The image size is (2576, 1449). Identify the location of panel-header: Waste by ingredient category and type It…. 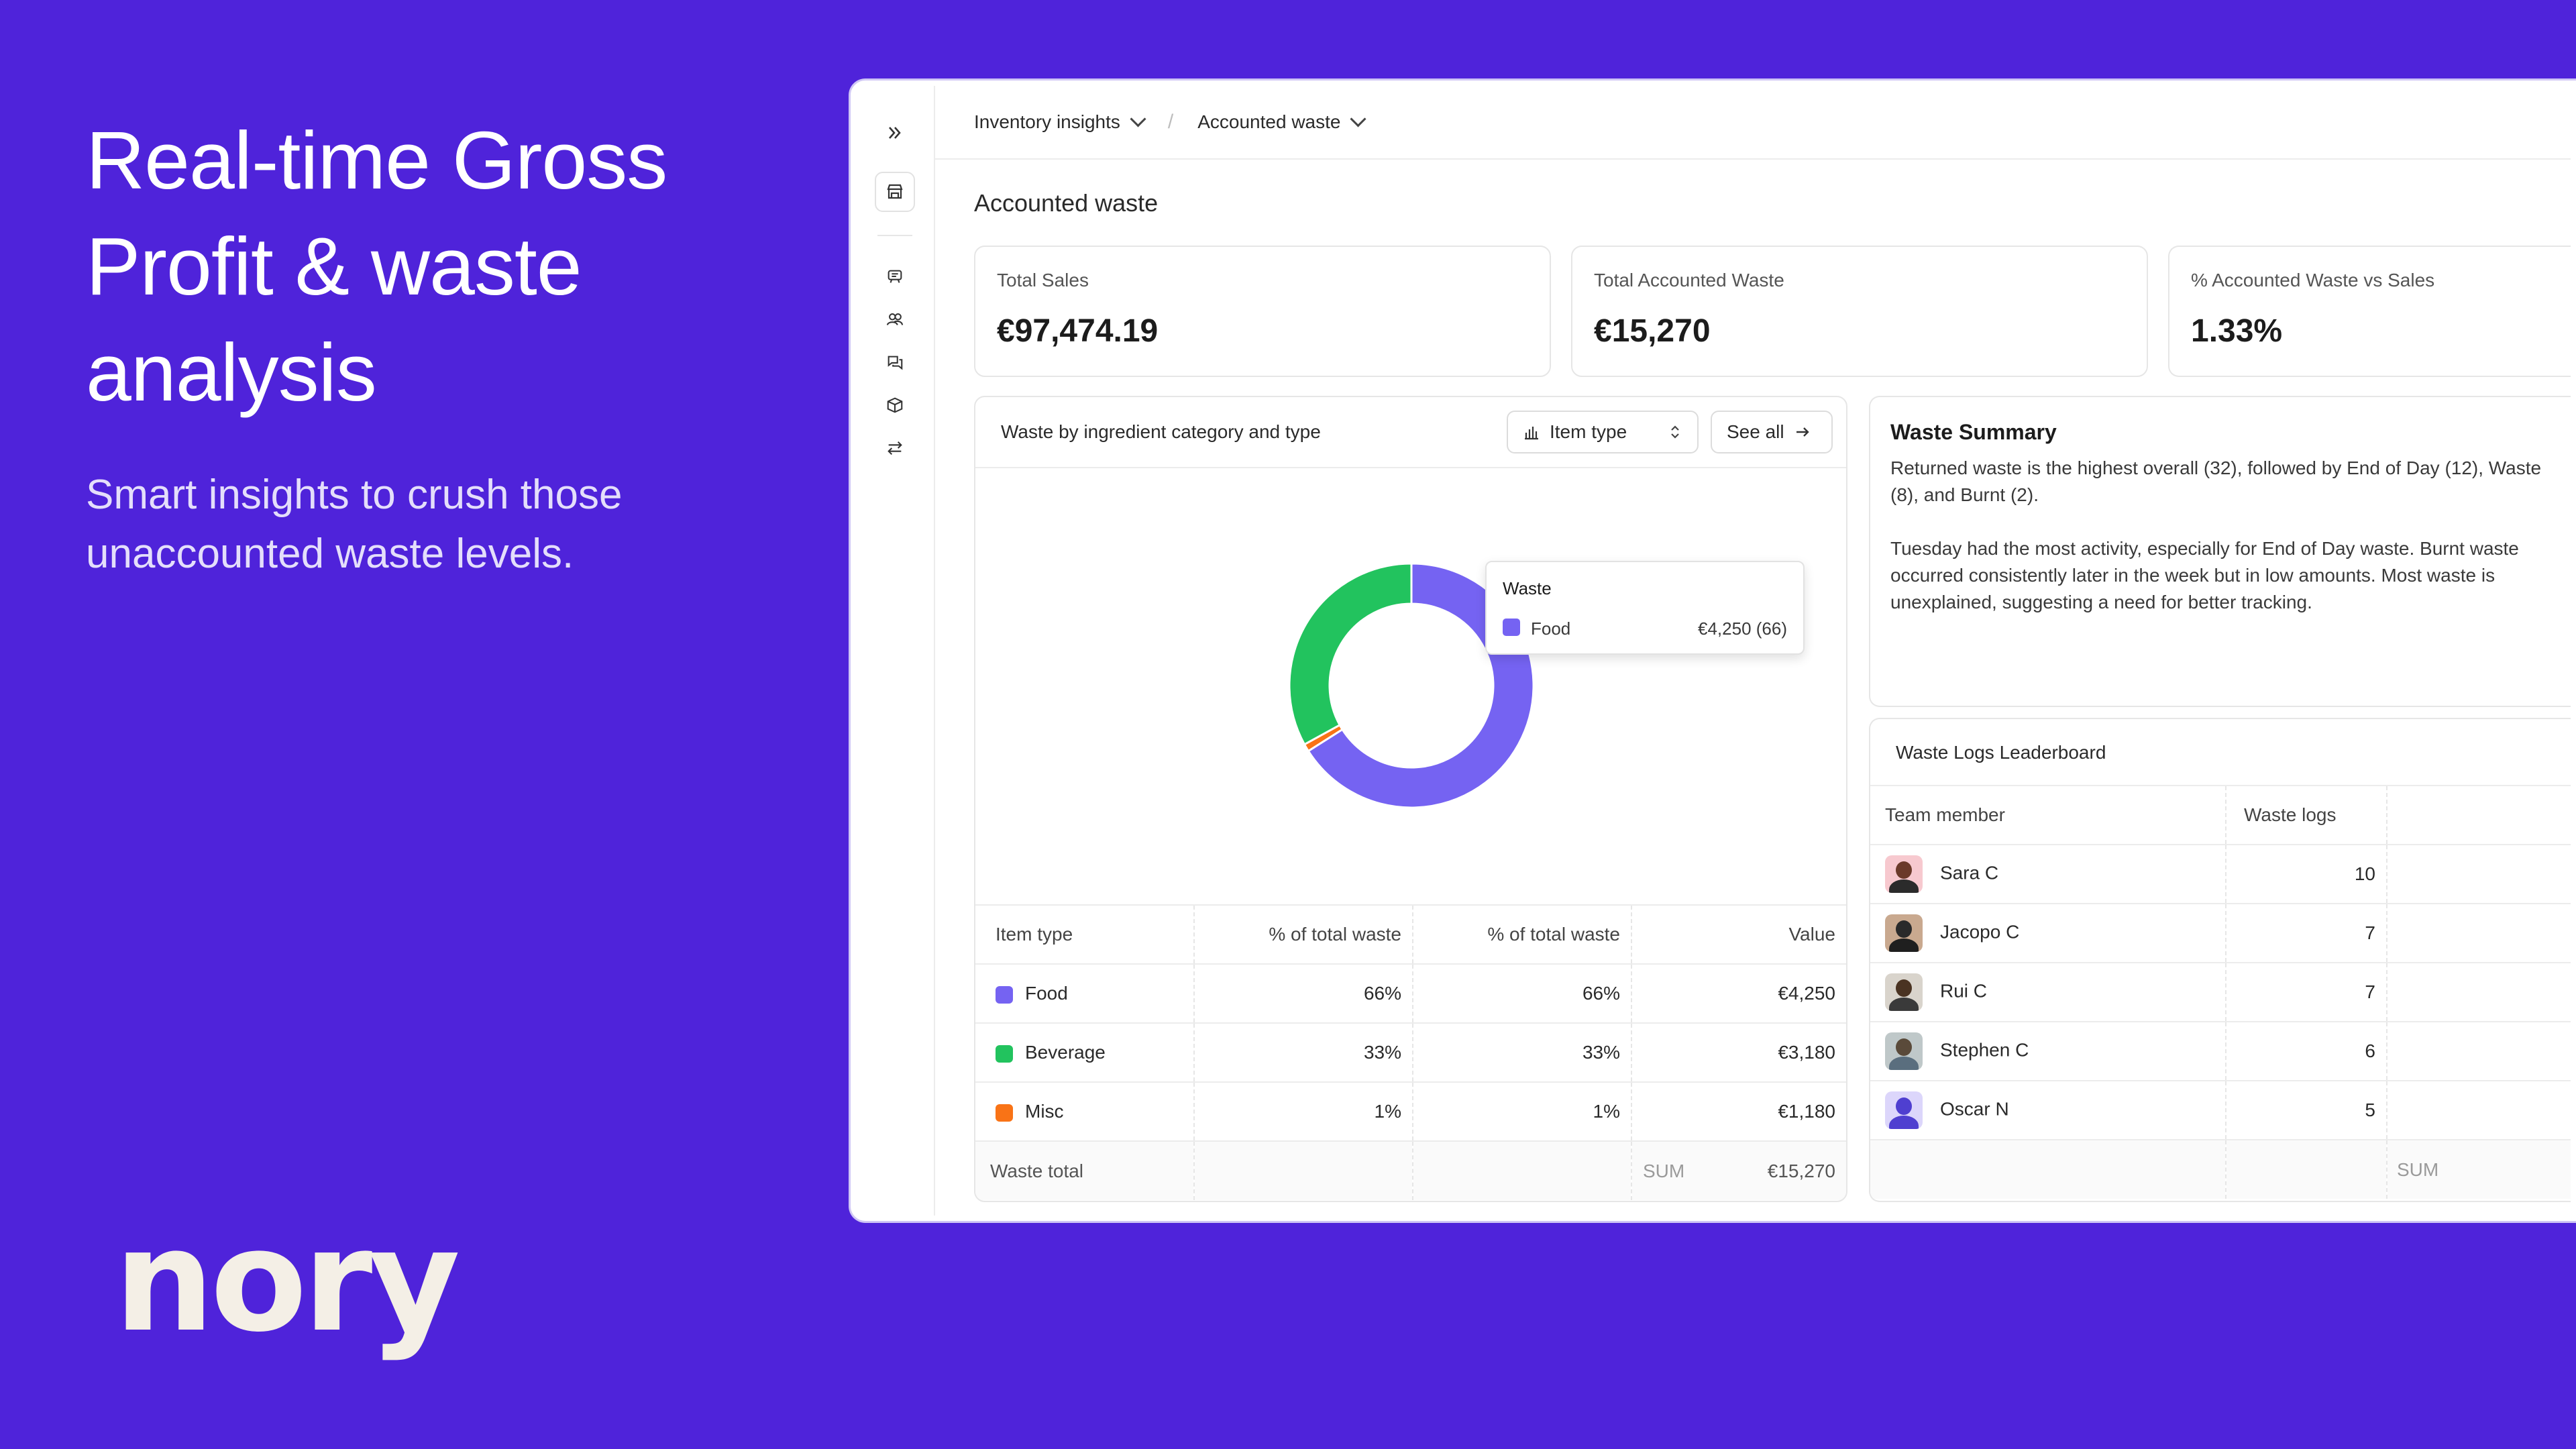
(1410, 432).